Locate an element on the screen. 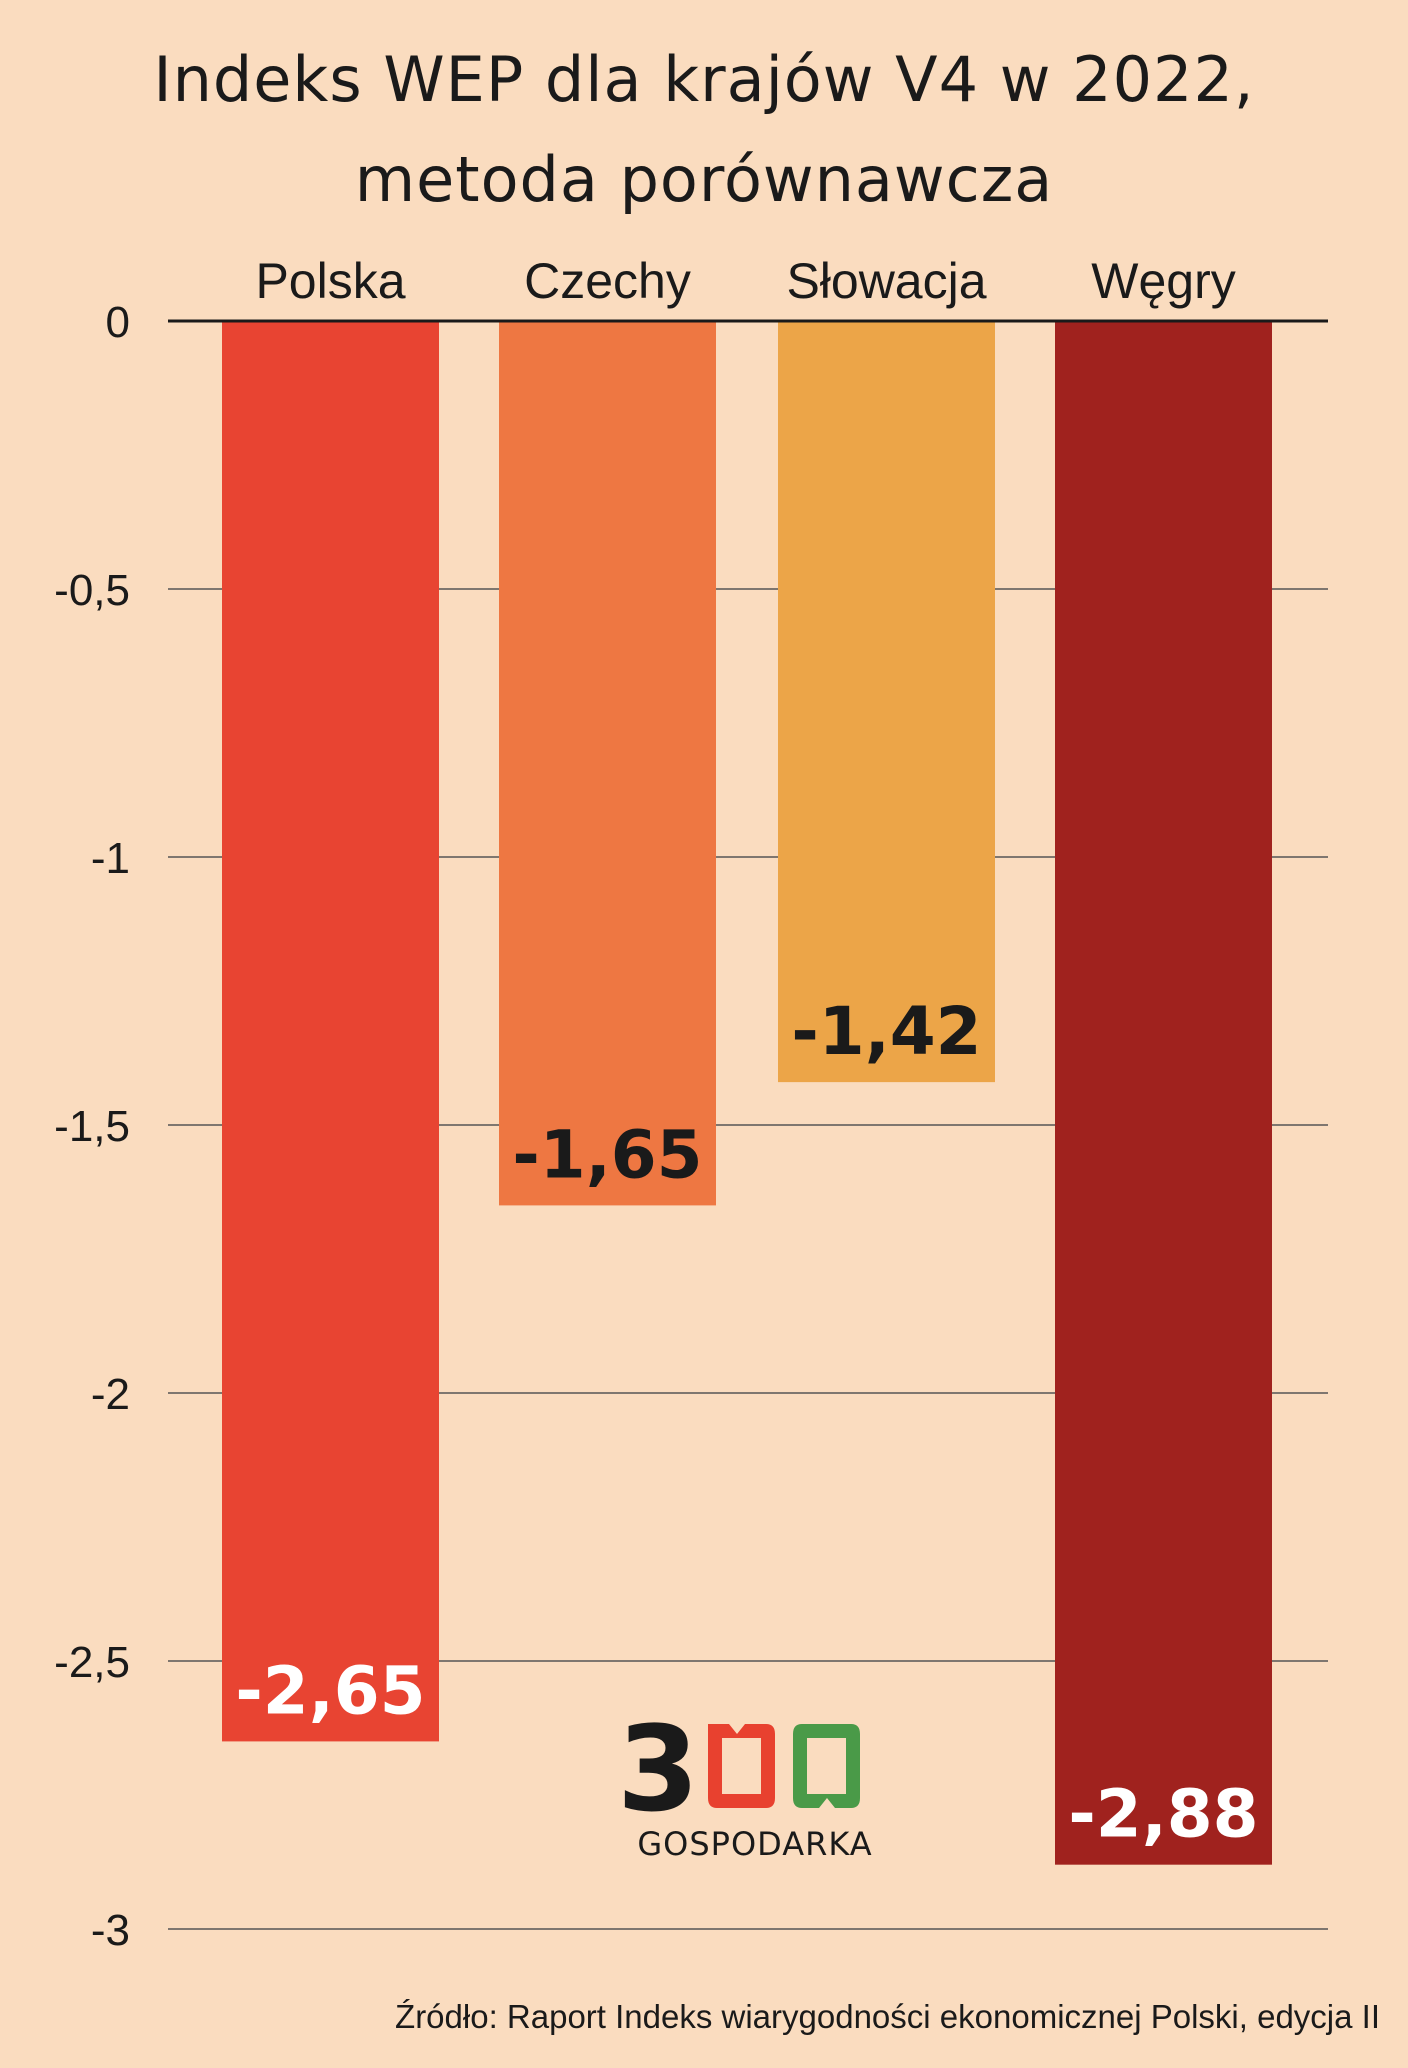  bar-czechy is located at coordinates (607, 763).